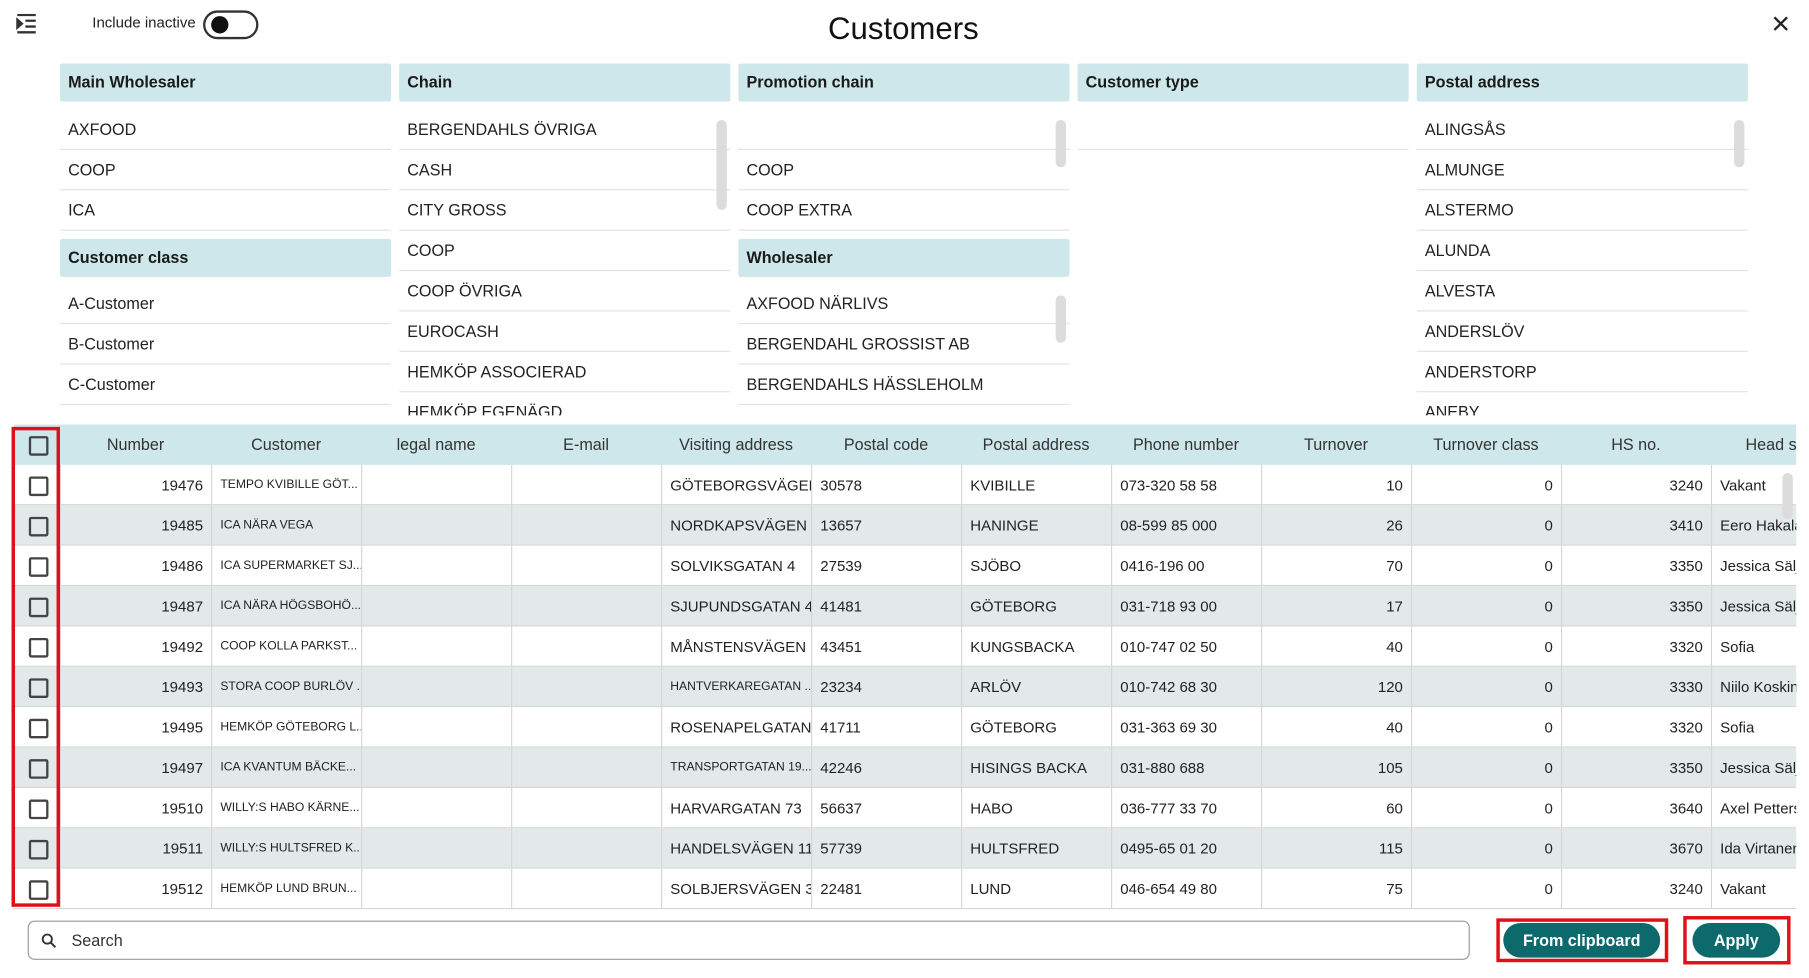 The image size is (1809, 978). What do you see at coordinates (1780, 23) in the screenshot?
I see `close-button` at bounding box center [1780, 23].